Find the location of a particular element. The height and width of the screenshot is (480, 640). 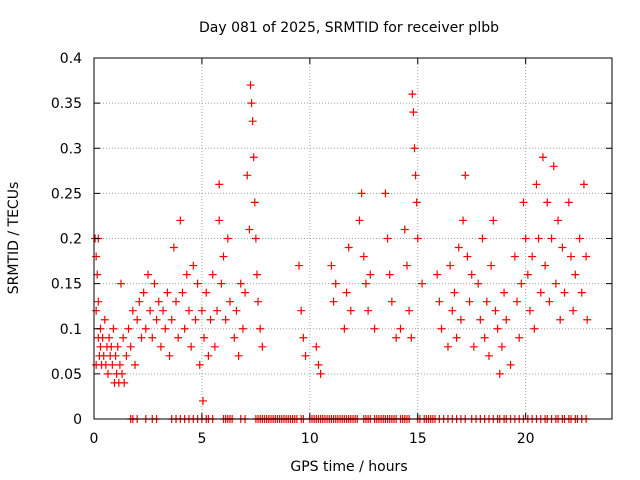

x-axis-label: GPS time / hours is located at coordinates (348, 467).